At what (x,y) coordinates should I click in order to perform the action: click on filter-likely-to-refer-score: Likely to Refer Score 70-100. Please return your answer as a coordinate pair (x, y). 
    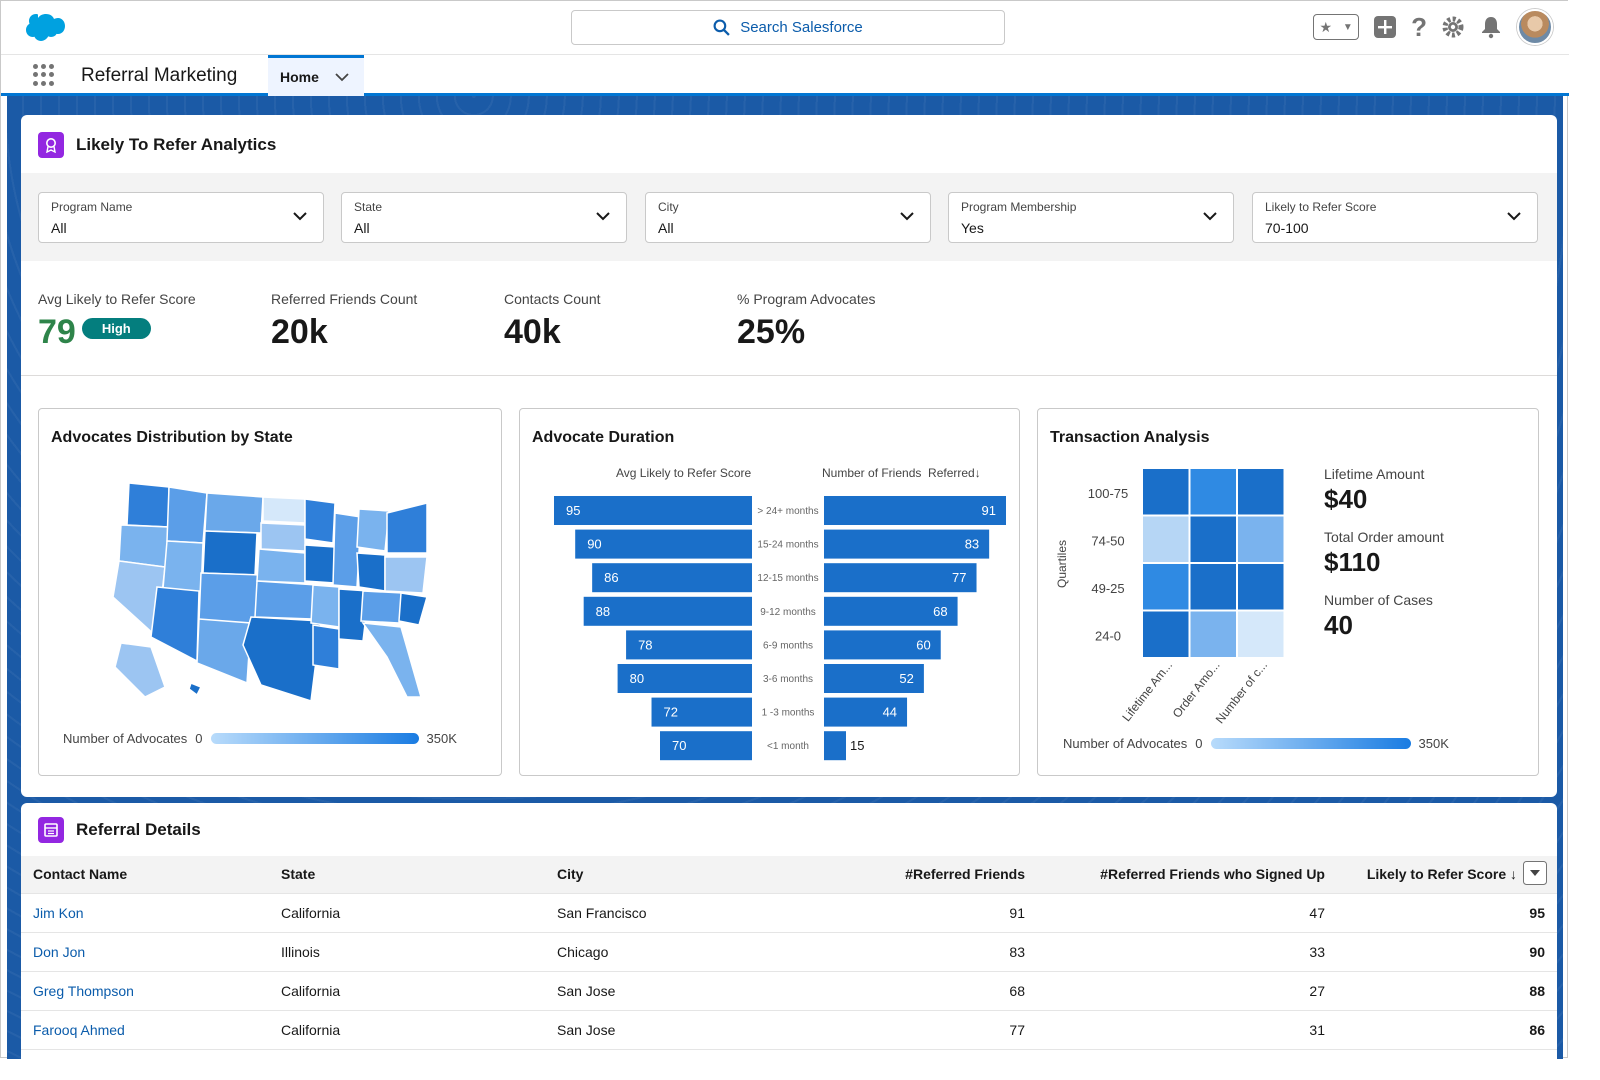
    Looking at the image, I should click on (1395, 217).